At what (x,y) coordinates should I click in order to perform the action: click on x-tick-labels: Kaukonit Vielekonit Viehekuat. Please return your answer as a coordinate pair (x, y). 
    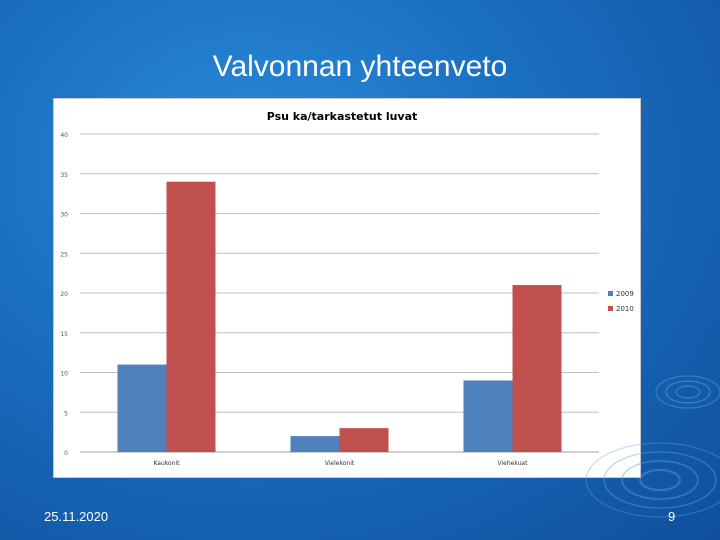
    Looking at the image, I should click on (340, 463).